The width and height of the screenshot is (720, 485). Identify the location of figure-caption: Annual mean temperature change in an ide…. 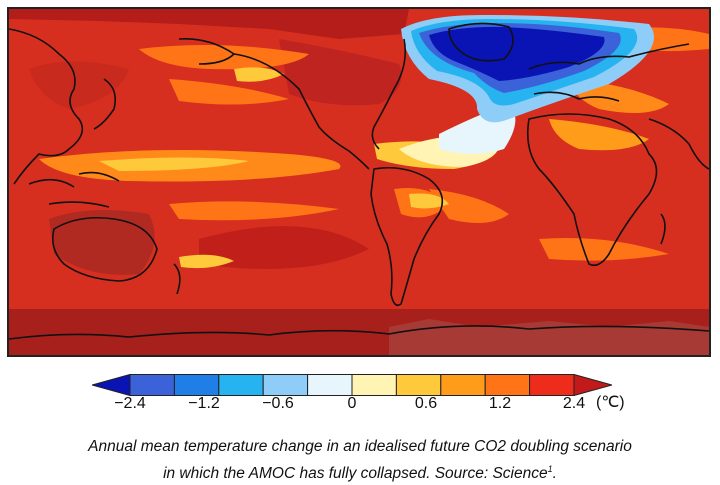
(360, 460).